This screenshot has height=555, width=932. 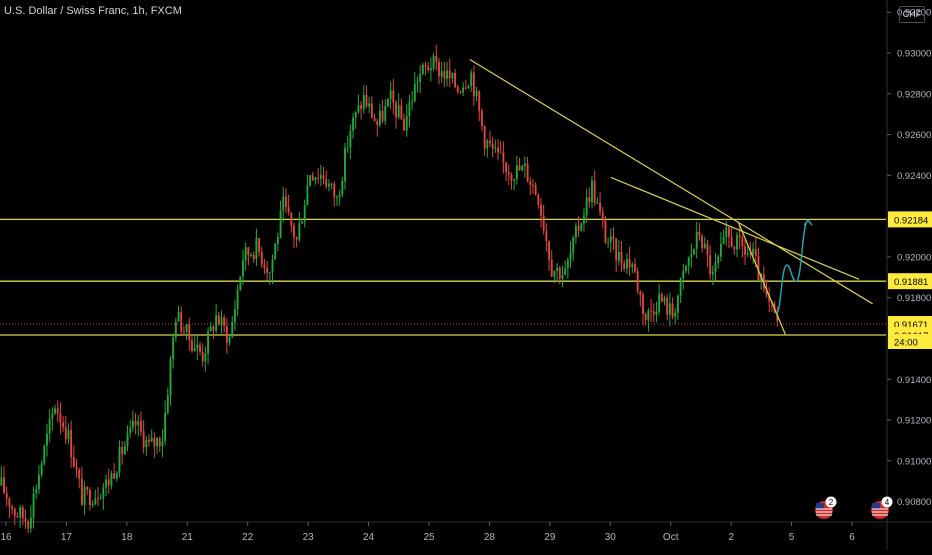 I want to click on event-marker: 2, so click(x=826, y=508).